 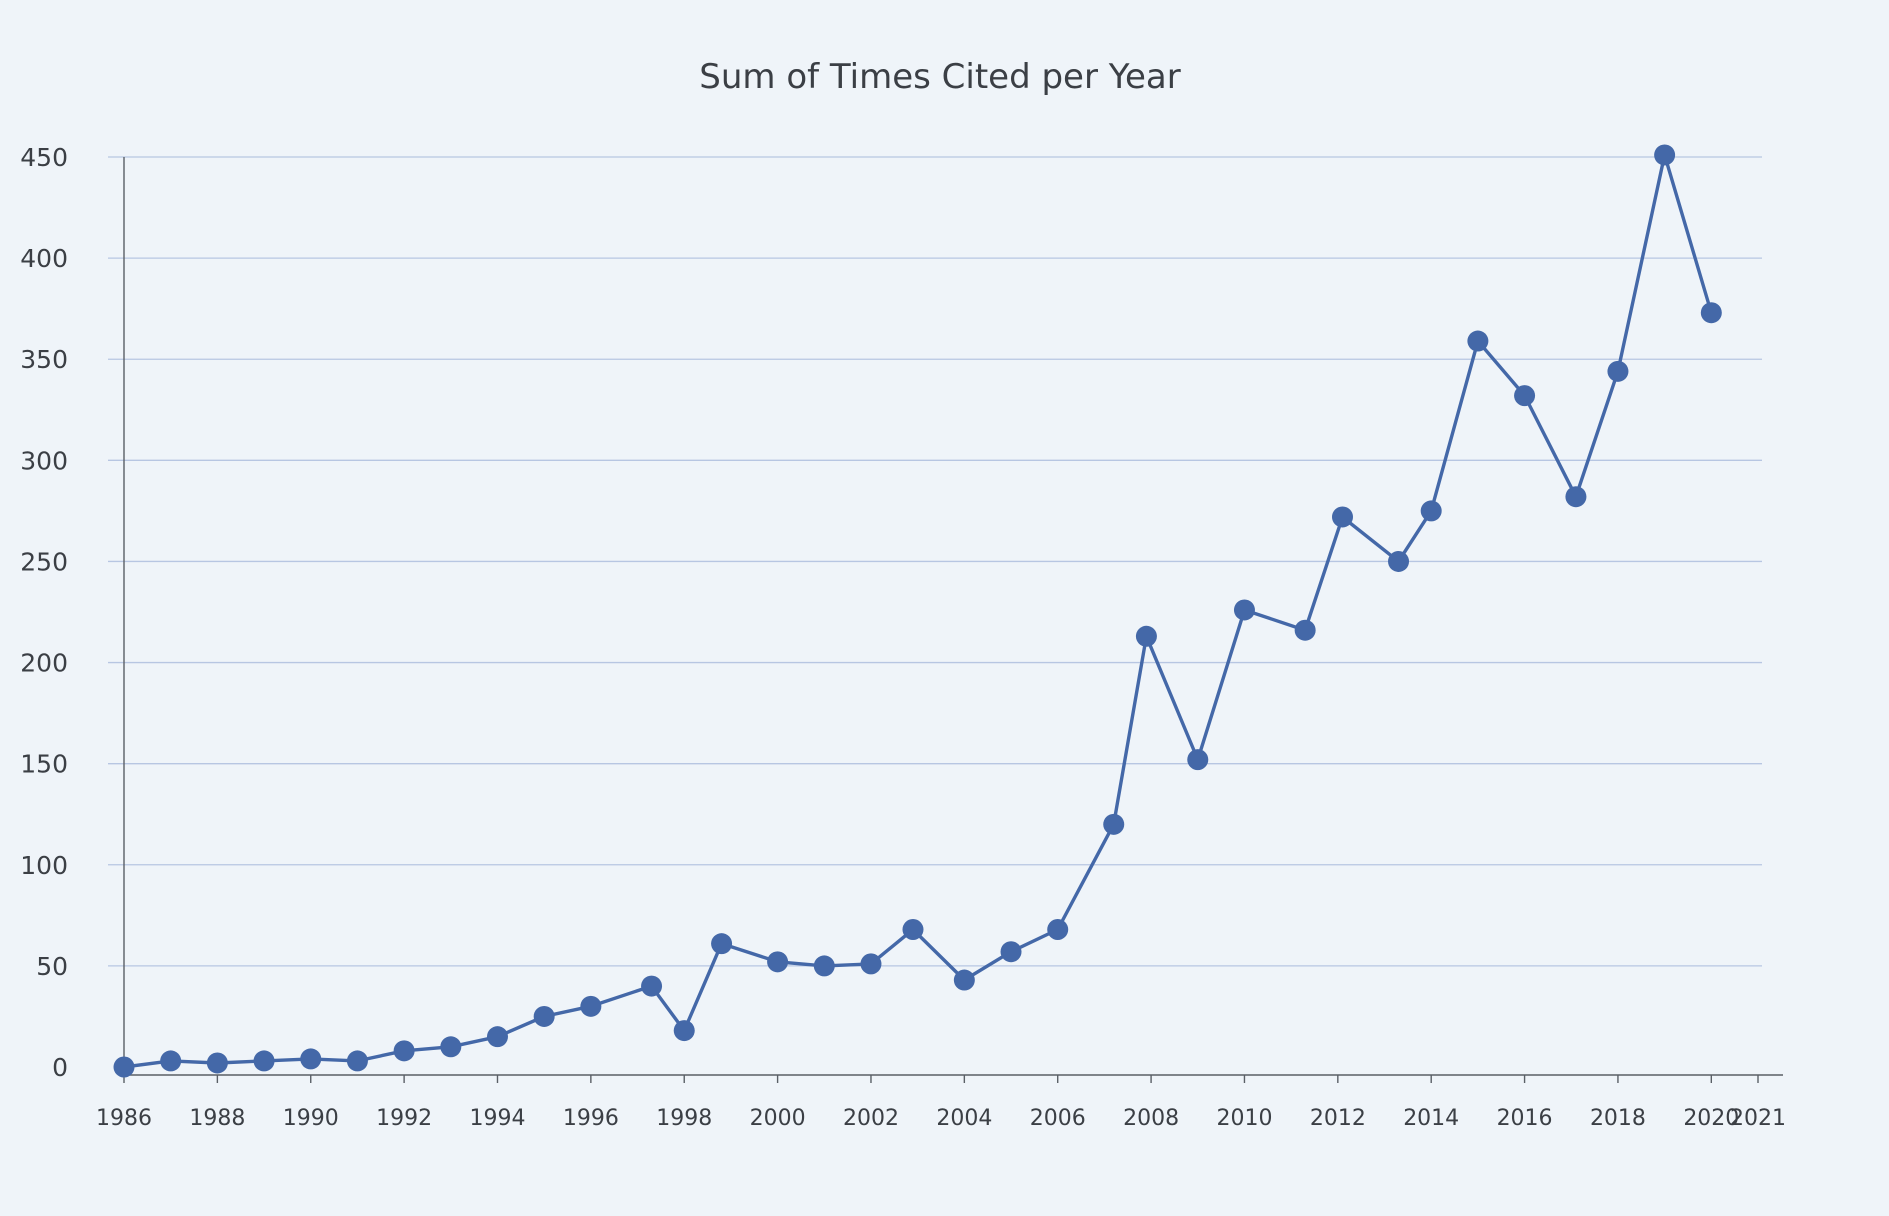 I want to click on y-tick-label-350: 350, so click(x=44, y=359).